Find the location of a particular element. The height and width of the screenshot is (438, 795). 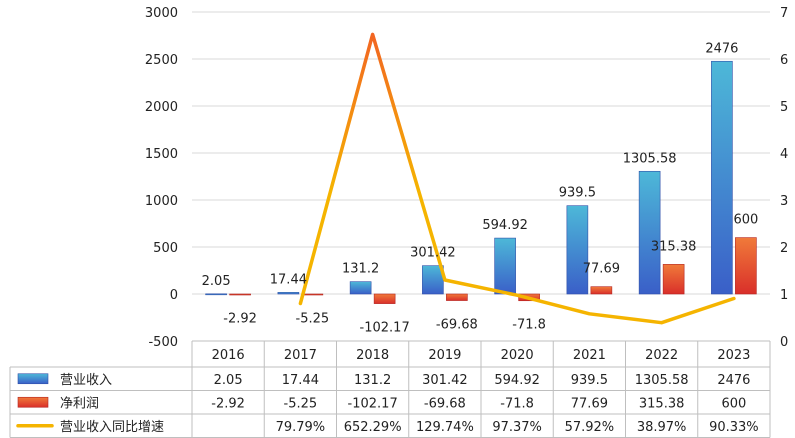

revenue-legend-swatch is located at coordinates (33, 379).